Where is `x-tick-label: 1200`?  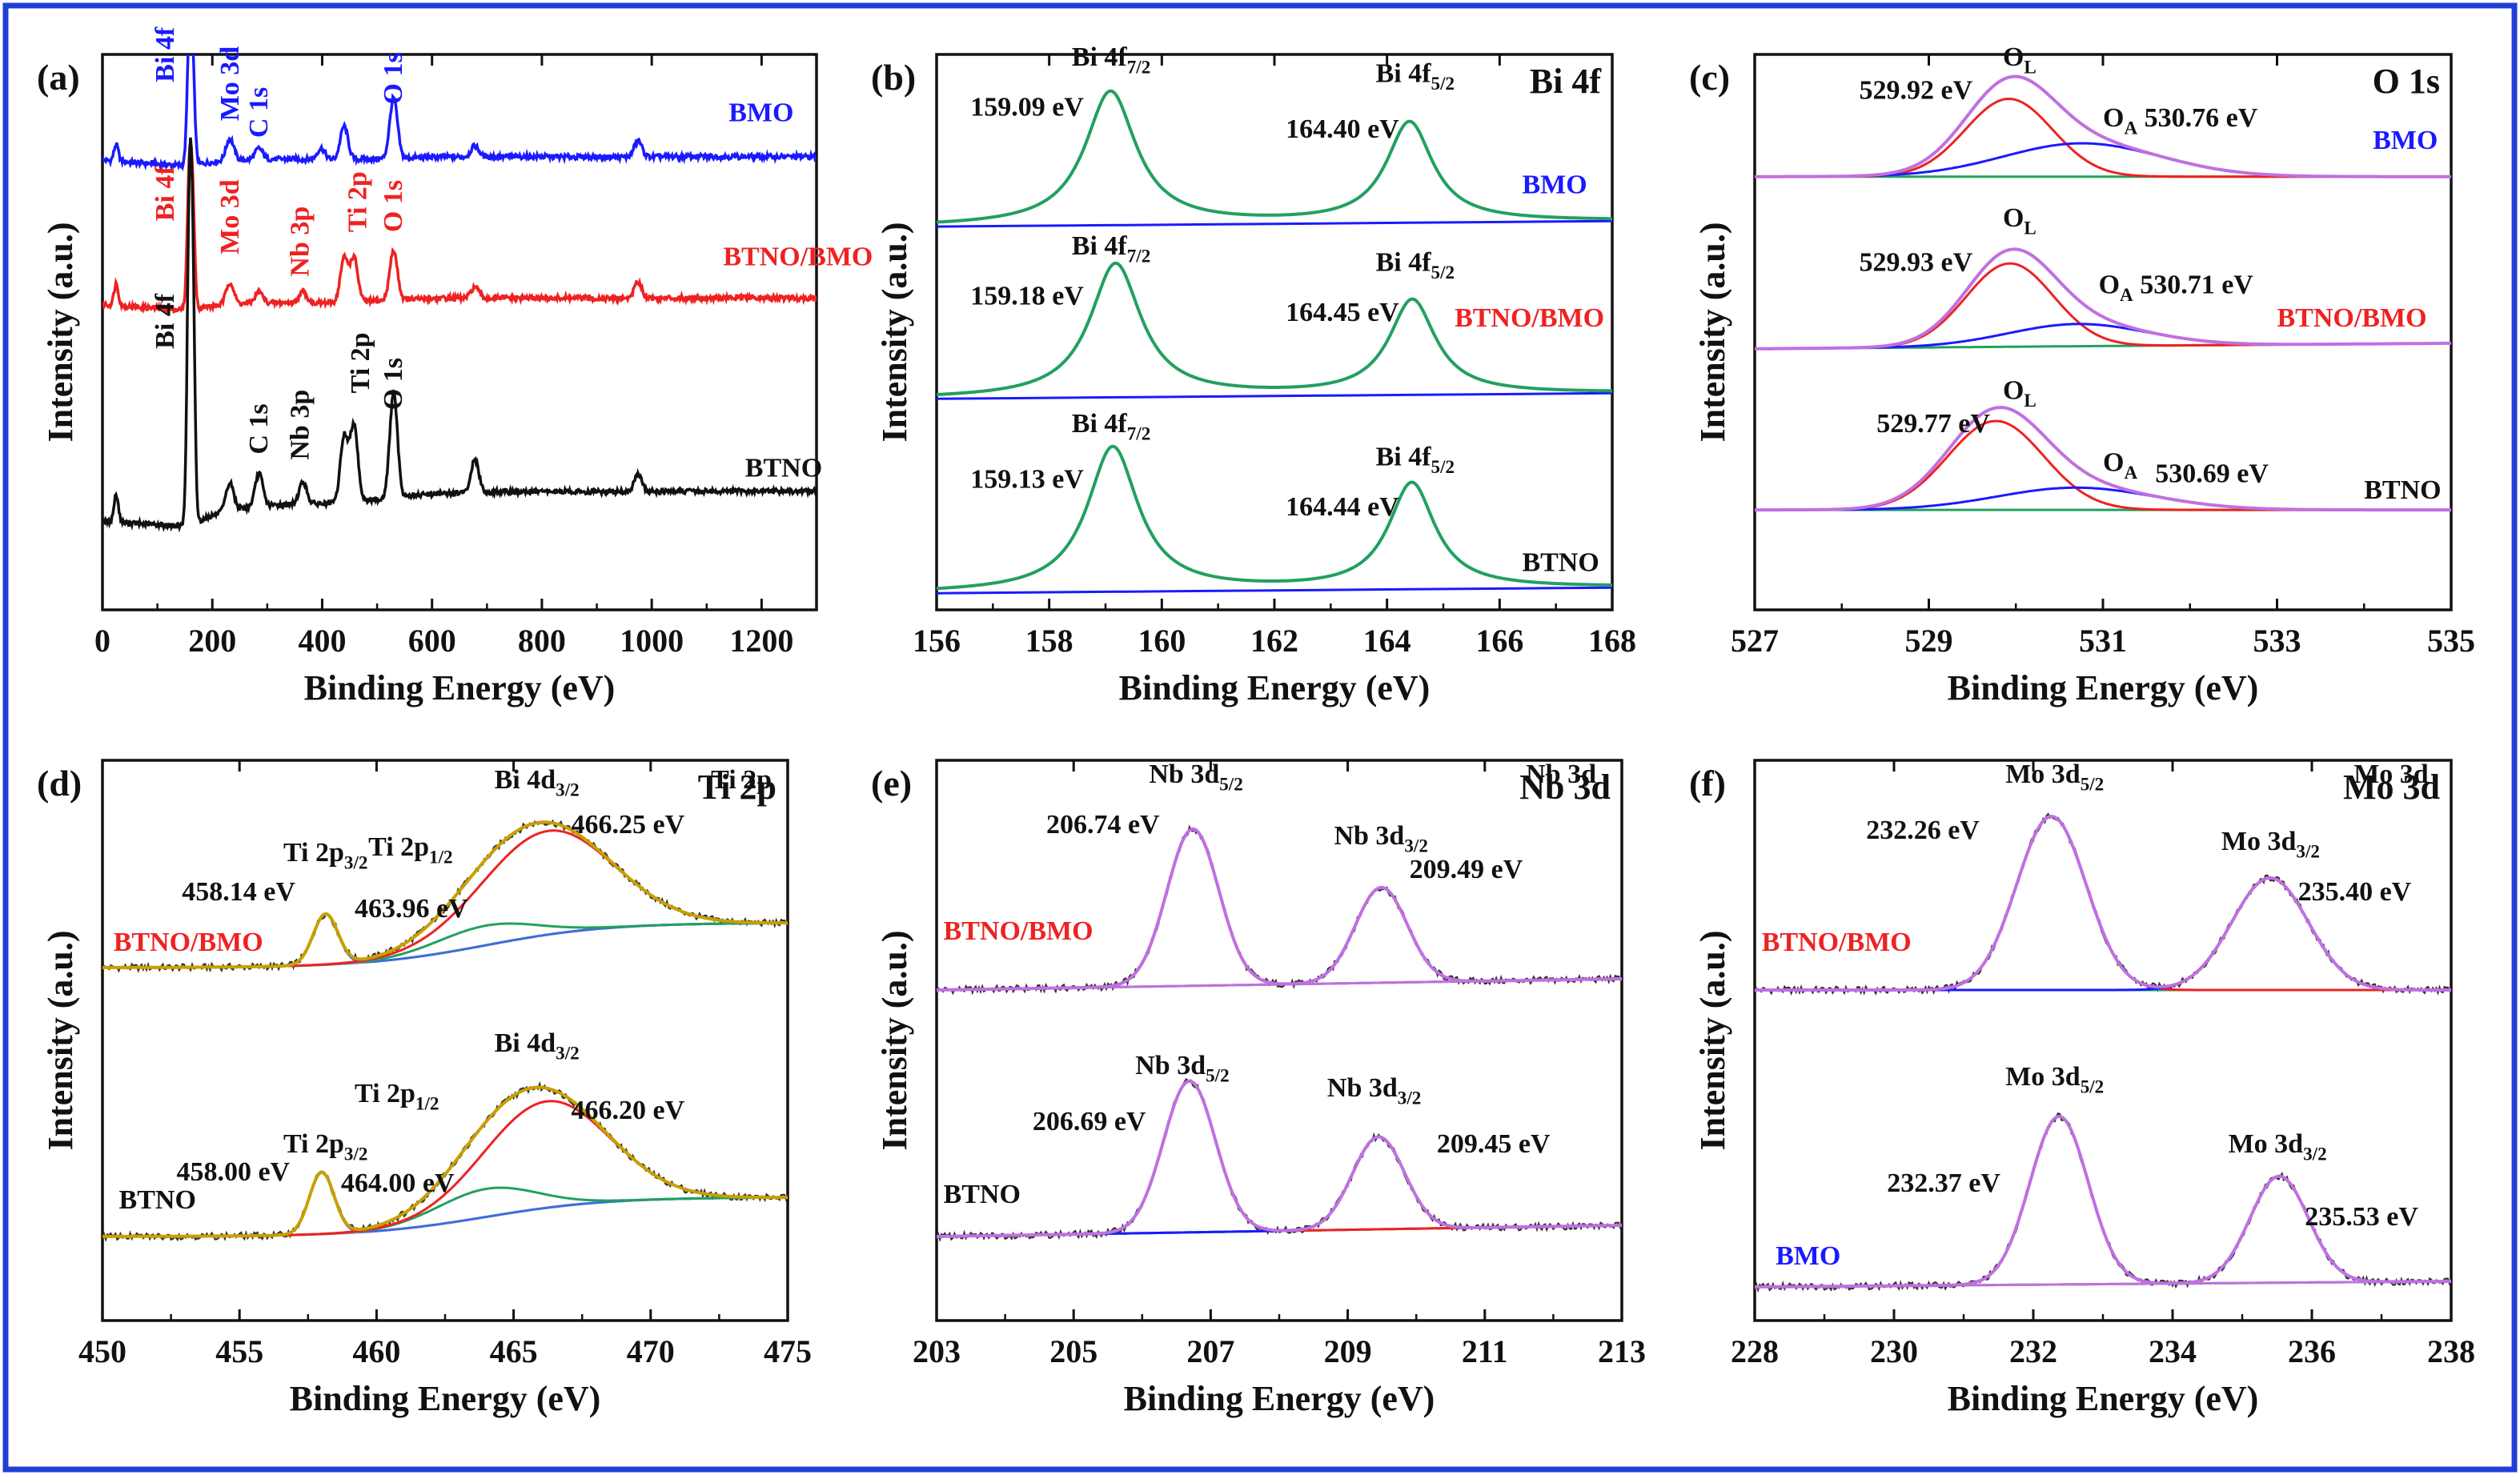 x-tick-label: 1200 is located at coordinates (761, 641).